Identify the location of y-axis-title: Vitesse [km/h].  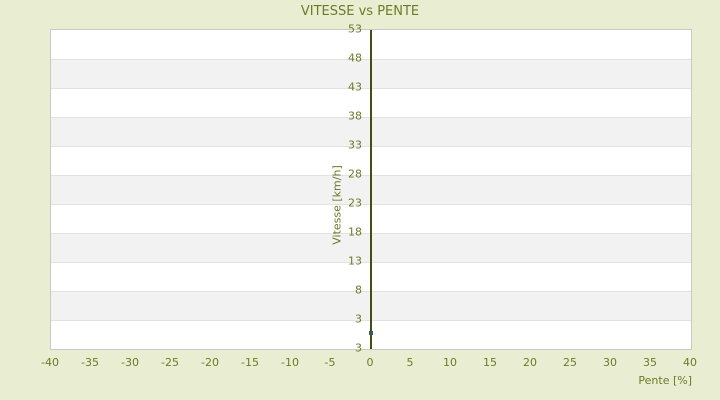
(337, 205).